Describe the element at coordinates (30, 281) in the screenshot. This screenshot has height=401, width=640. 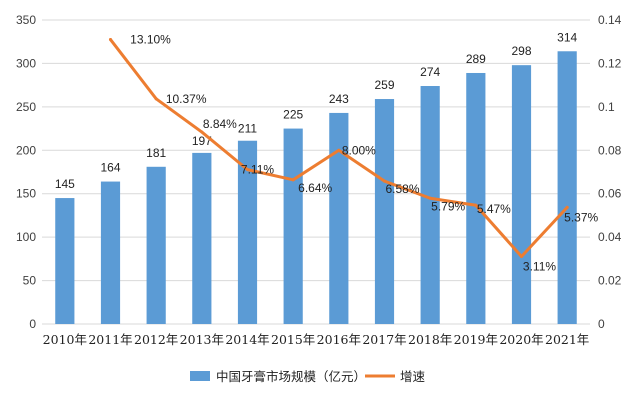
I see `left-tick-label: 50` at that location.